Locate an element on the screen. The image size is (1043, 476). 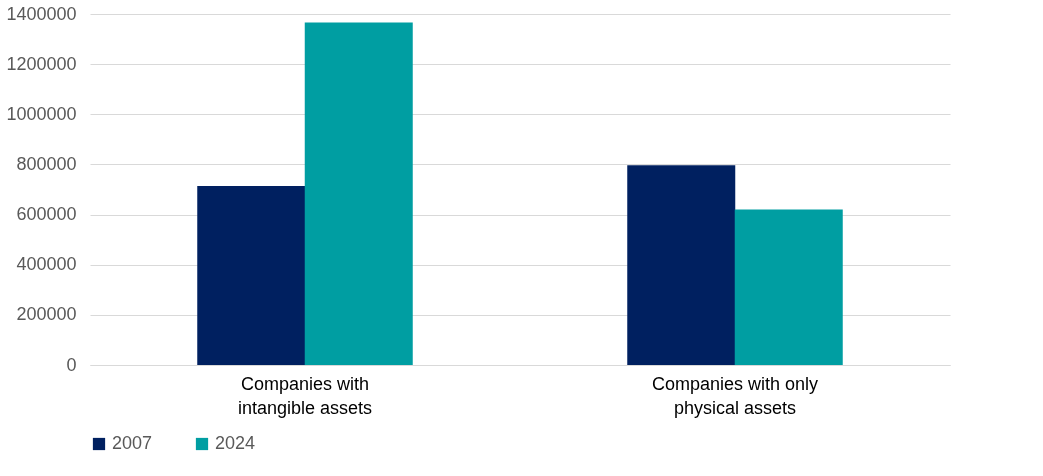
legend-label: 2007 is located at coordinates (132, 443).